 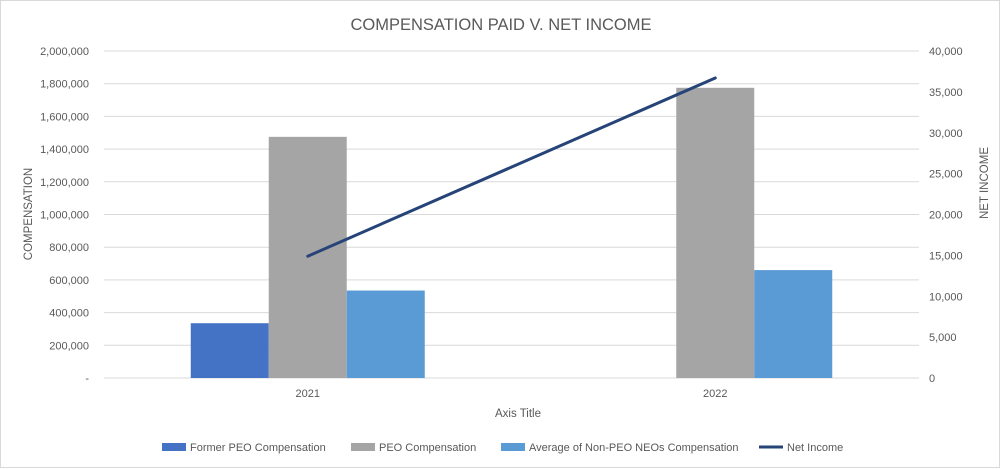 I want to click on legend-label: Former PEO Compensation, so click(x=258, y=448).